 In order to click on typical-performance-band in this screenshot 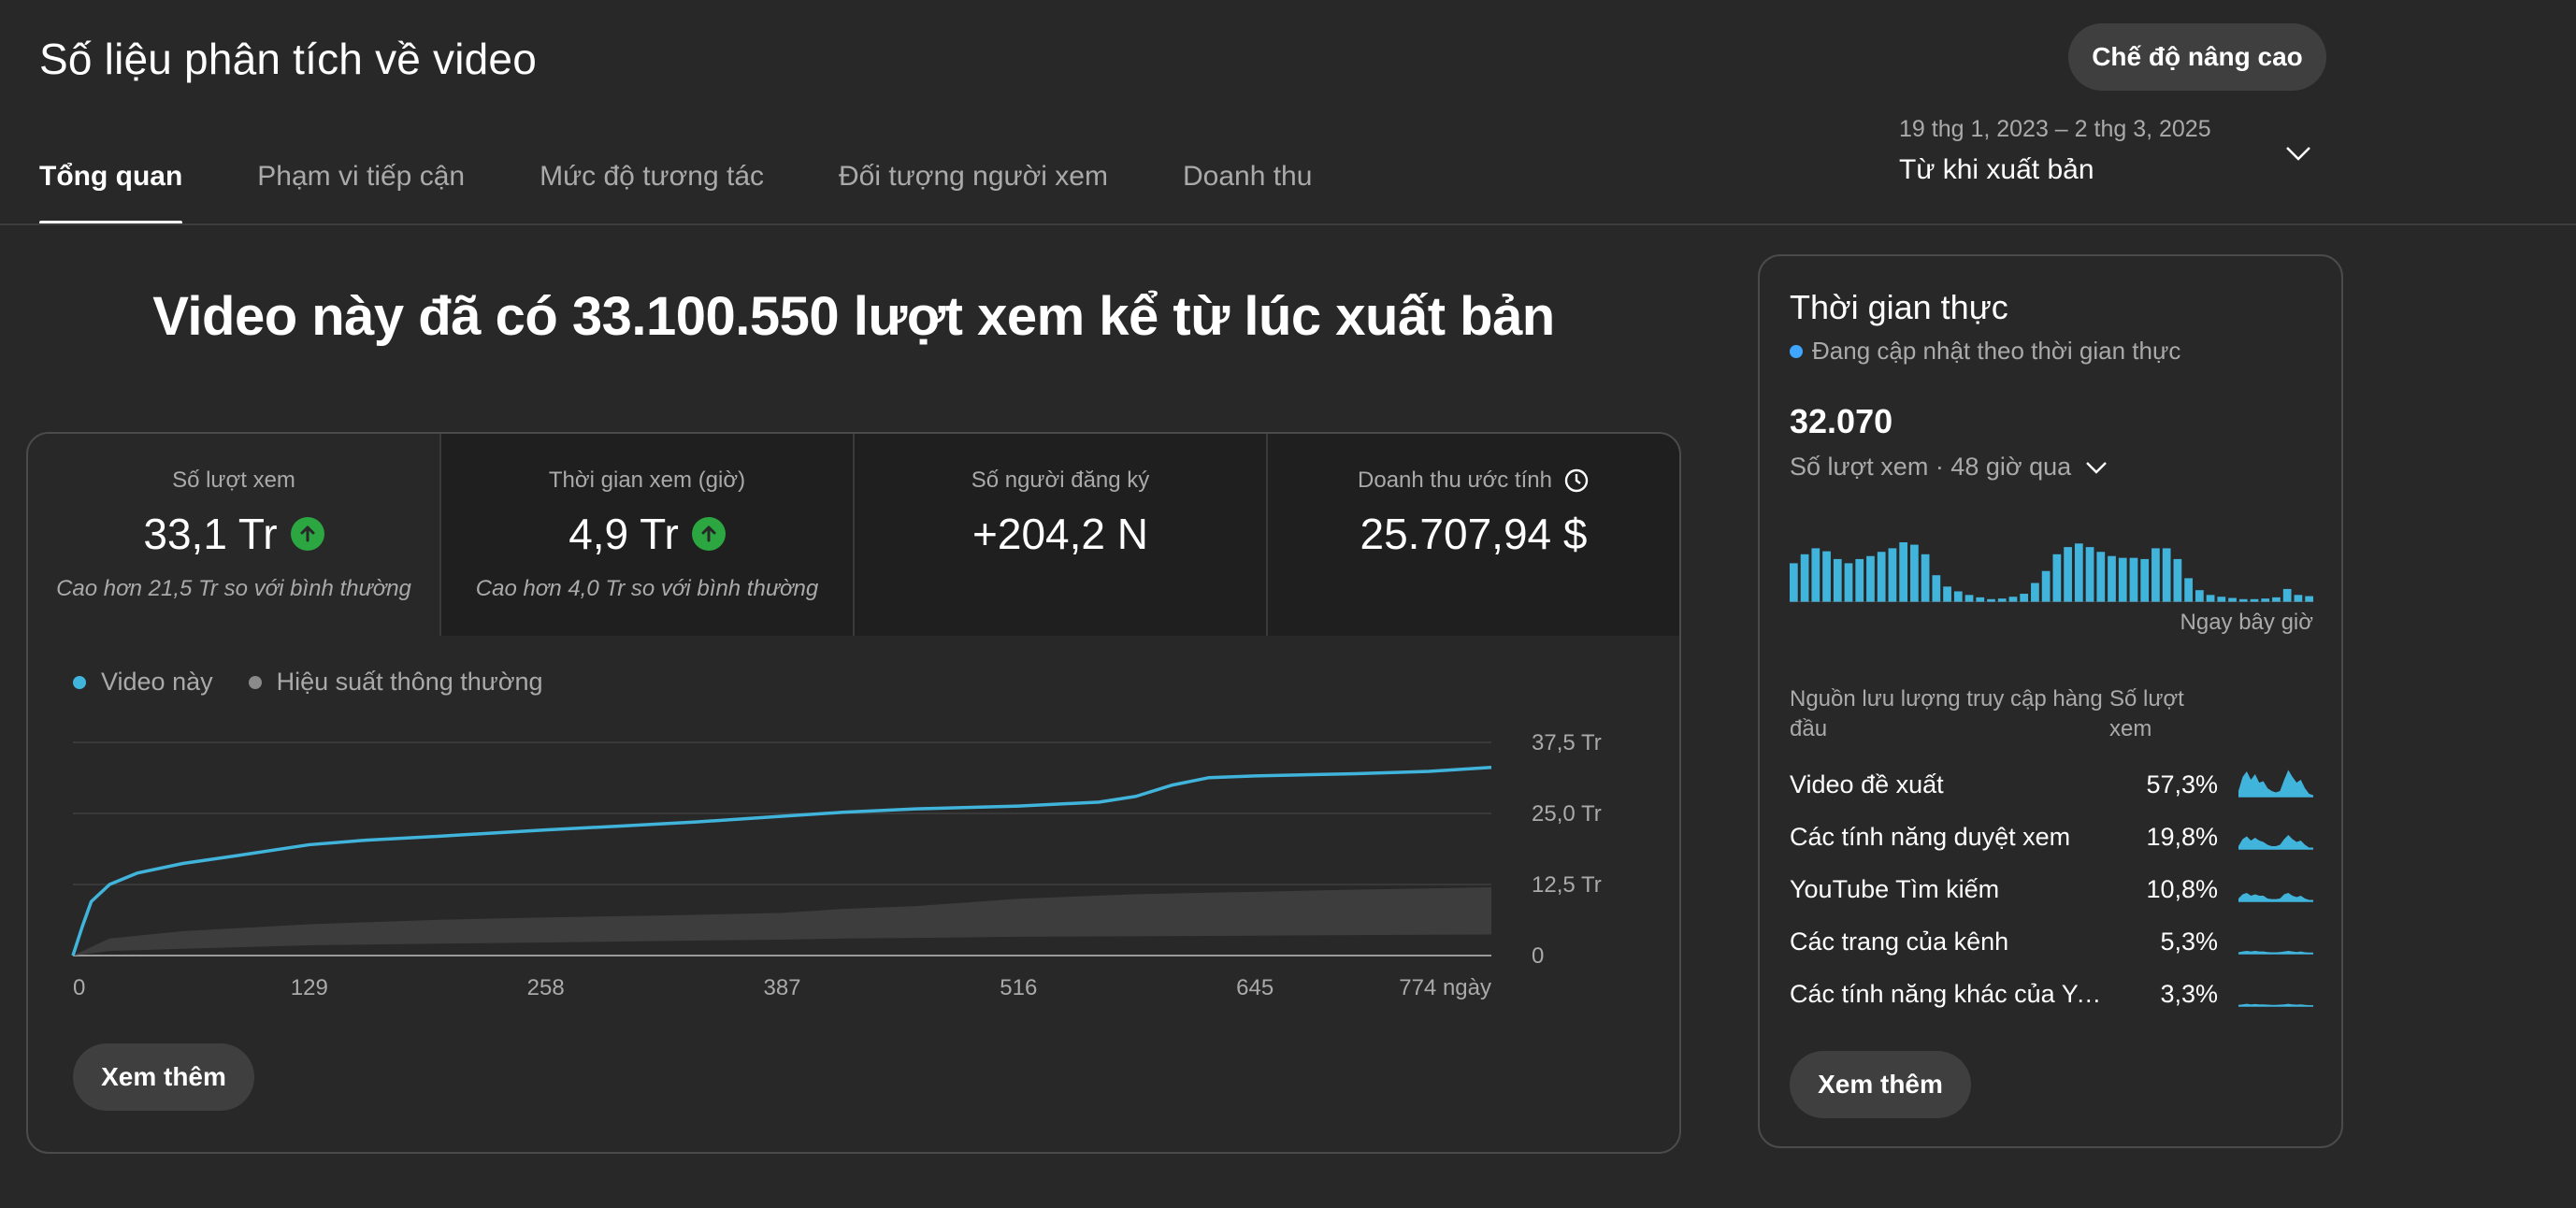, I will do `click(782, 922)`.